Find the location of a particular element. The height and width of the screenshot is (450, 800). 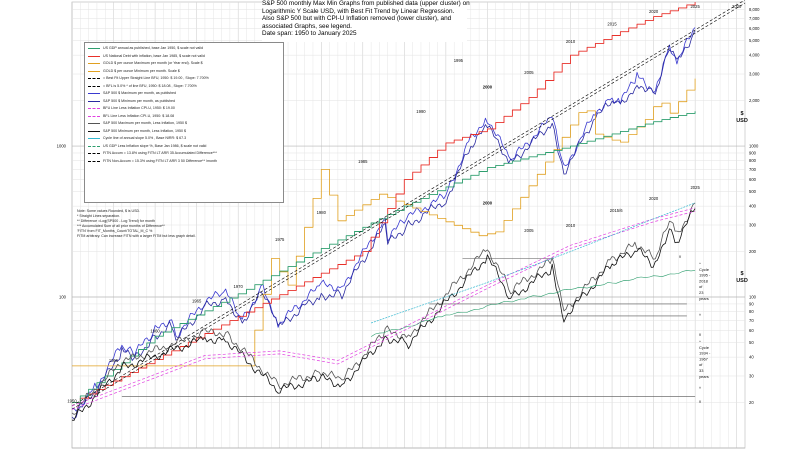

y-tick-label-right: 7,000 is located at coordinates (754, 18).